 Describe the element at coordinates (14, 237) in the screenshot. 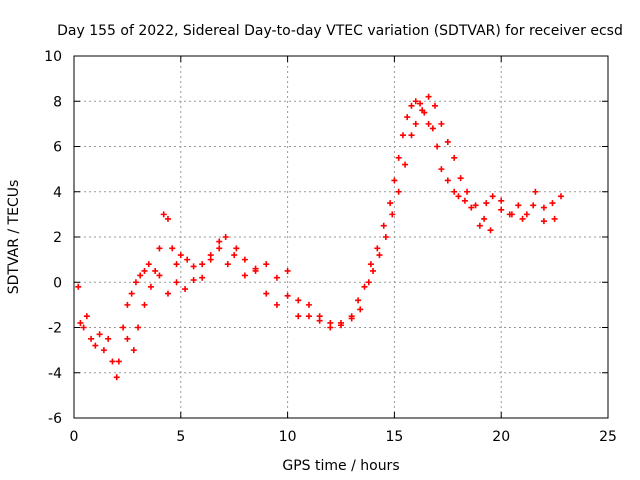

I see `y-axis-label: SDTVAR / TECUs` at that location.